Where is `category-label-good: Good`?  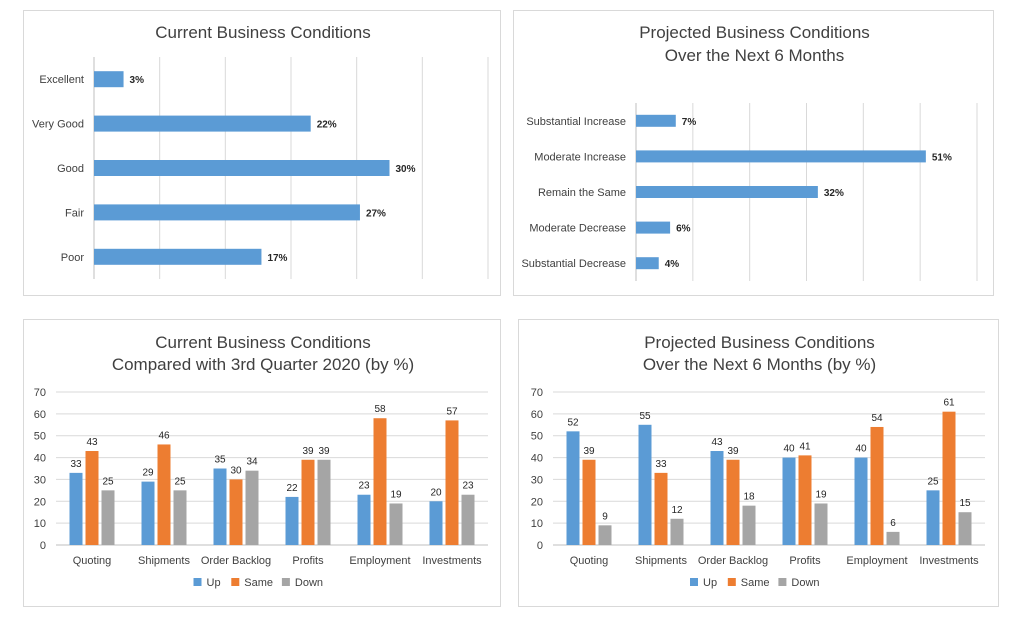
category-label-good: Good is located at coordinates (70, 169).